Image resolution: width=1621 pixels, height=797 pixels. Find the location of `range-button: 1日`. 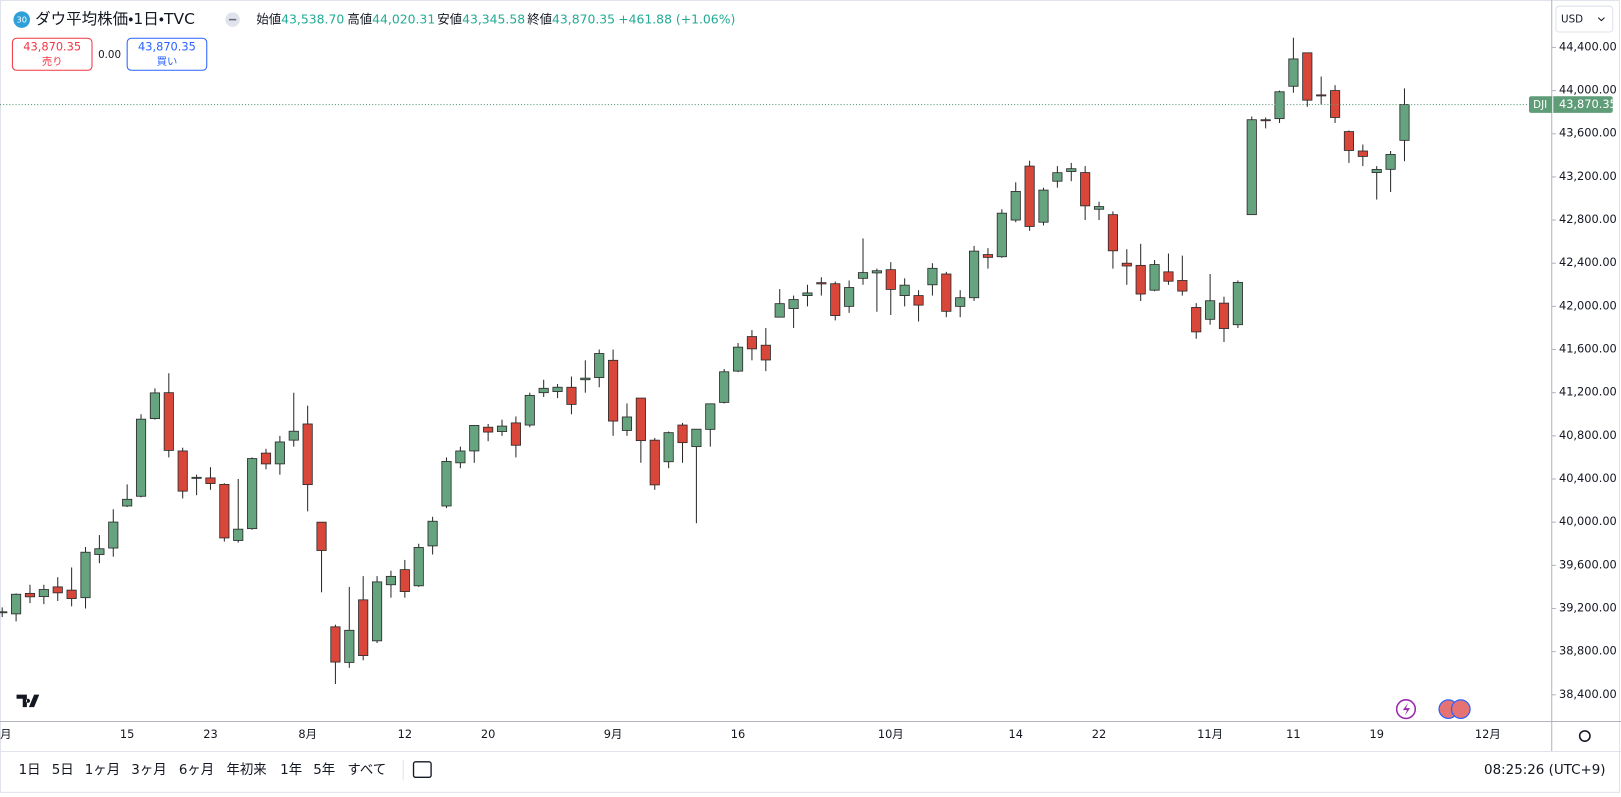

range-button: 1日 is located at coordinates (30, 770).